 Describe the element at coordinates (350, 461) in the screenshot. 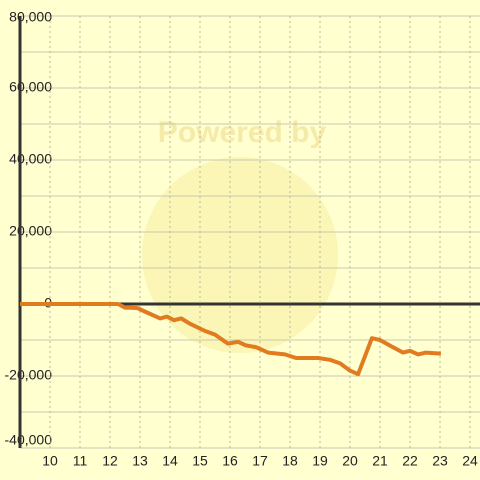

I see `x-tick-label: 20` at that location.